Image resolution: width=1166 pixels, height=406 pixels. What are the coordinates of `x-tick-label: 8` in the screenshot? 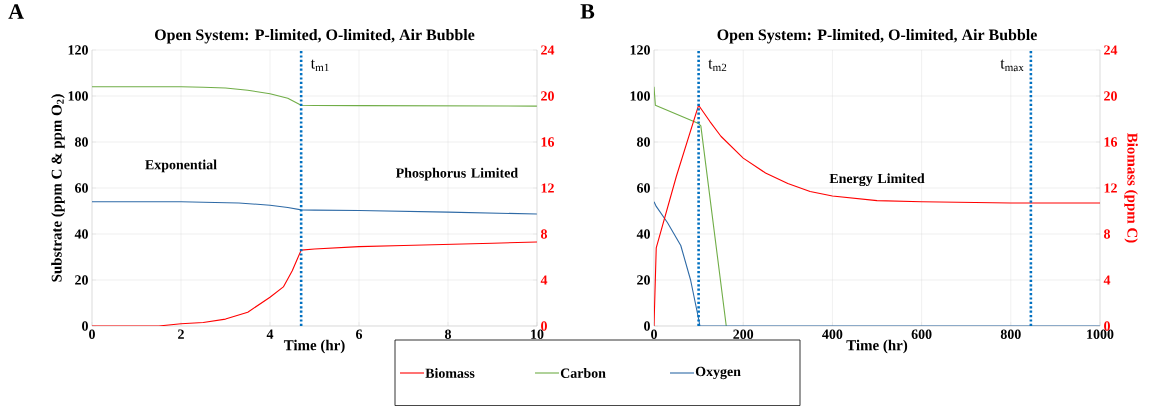 It's located at (448, 334).